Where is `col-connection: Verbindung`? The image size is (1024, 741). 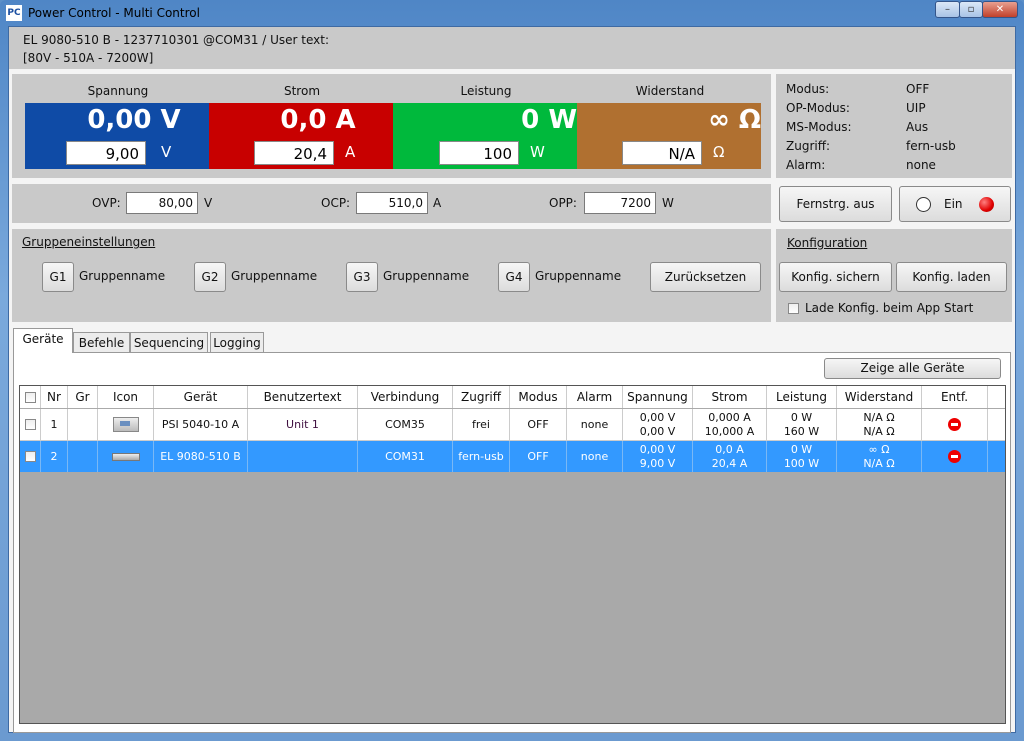
col-connection: Verbindung is located at coordinates (405, 397).